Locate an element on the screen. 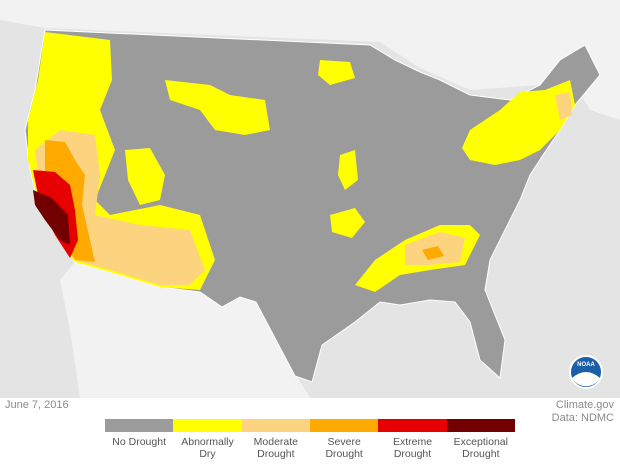 The width and height of the screenshot is (620, 464). date: June 7, 2016 is located at coordinates (37, 405).